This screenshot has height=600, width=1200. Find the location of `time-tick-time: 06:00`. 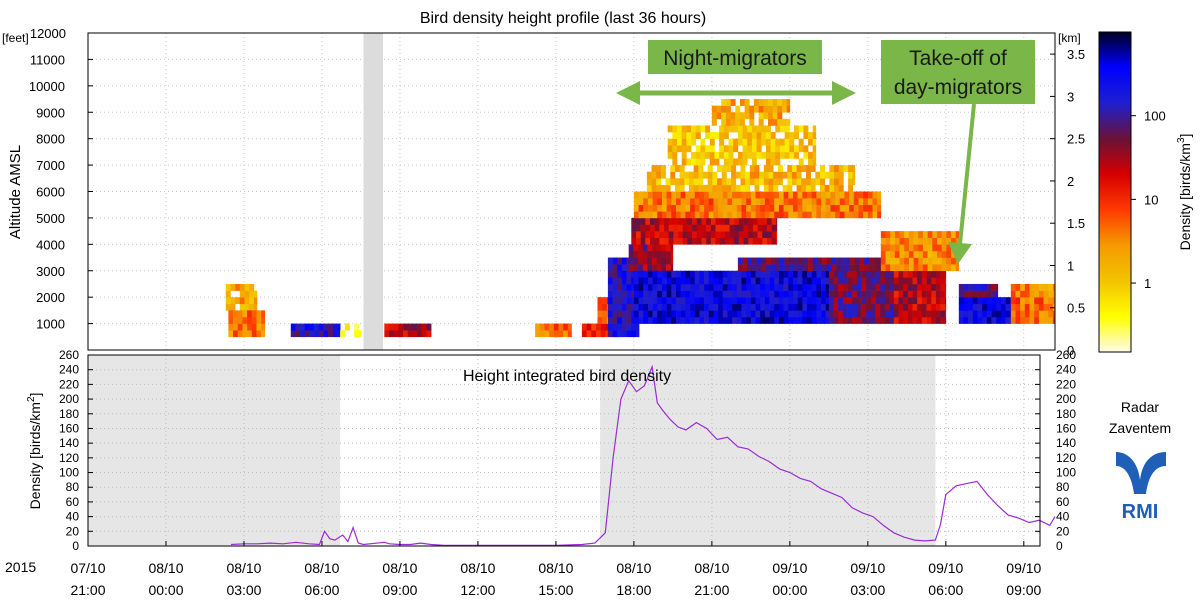

time-tick-time: 06:00 is located at coordinates (321, 590).